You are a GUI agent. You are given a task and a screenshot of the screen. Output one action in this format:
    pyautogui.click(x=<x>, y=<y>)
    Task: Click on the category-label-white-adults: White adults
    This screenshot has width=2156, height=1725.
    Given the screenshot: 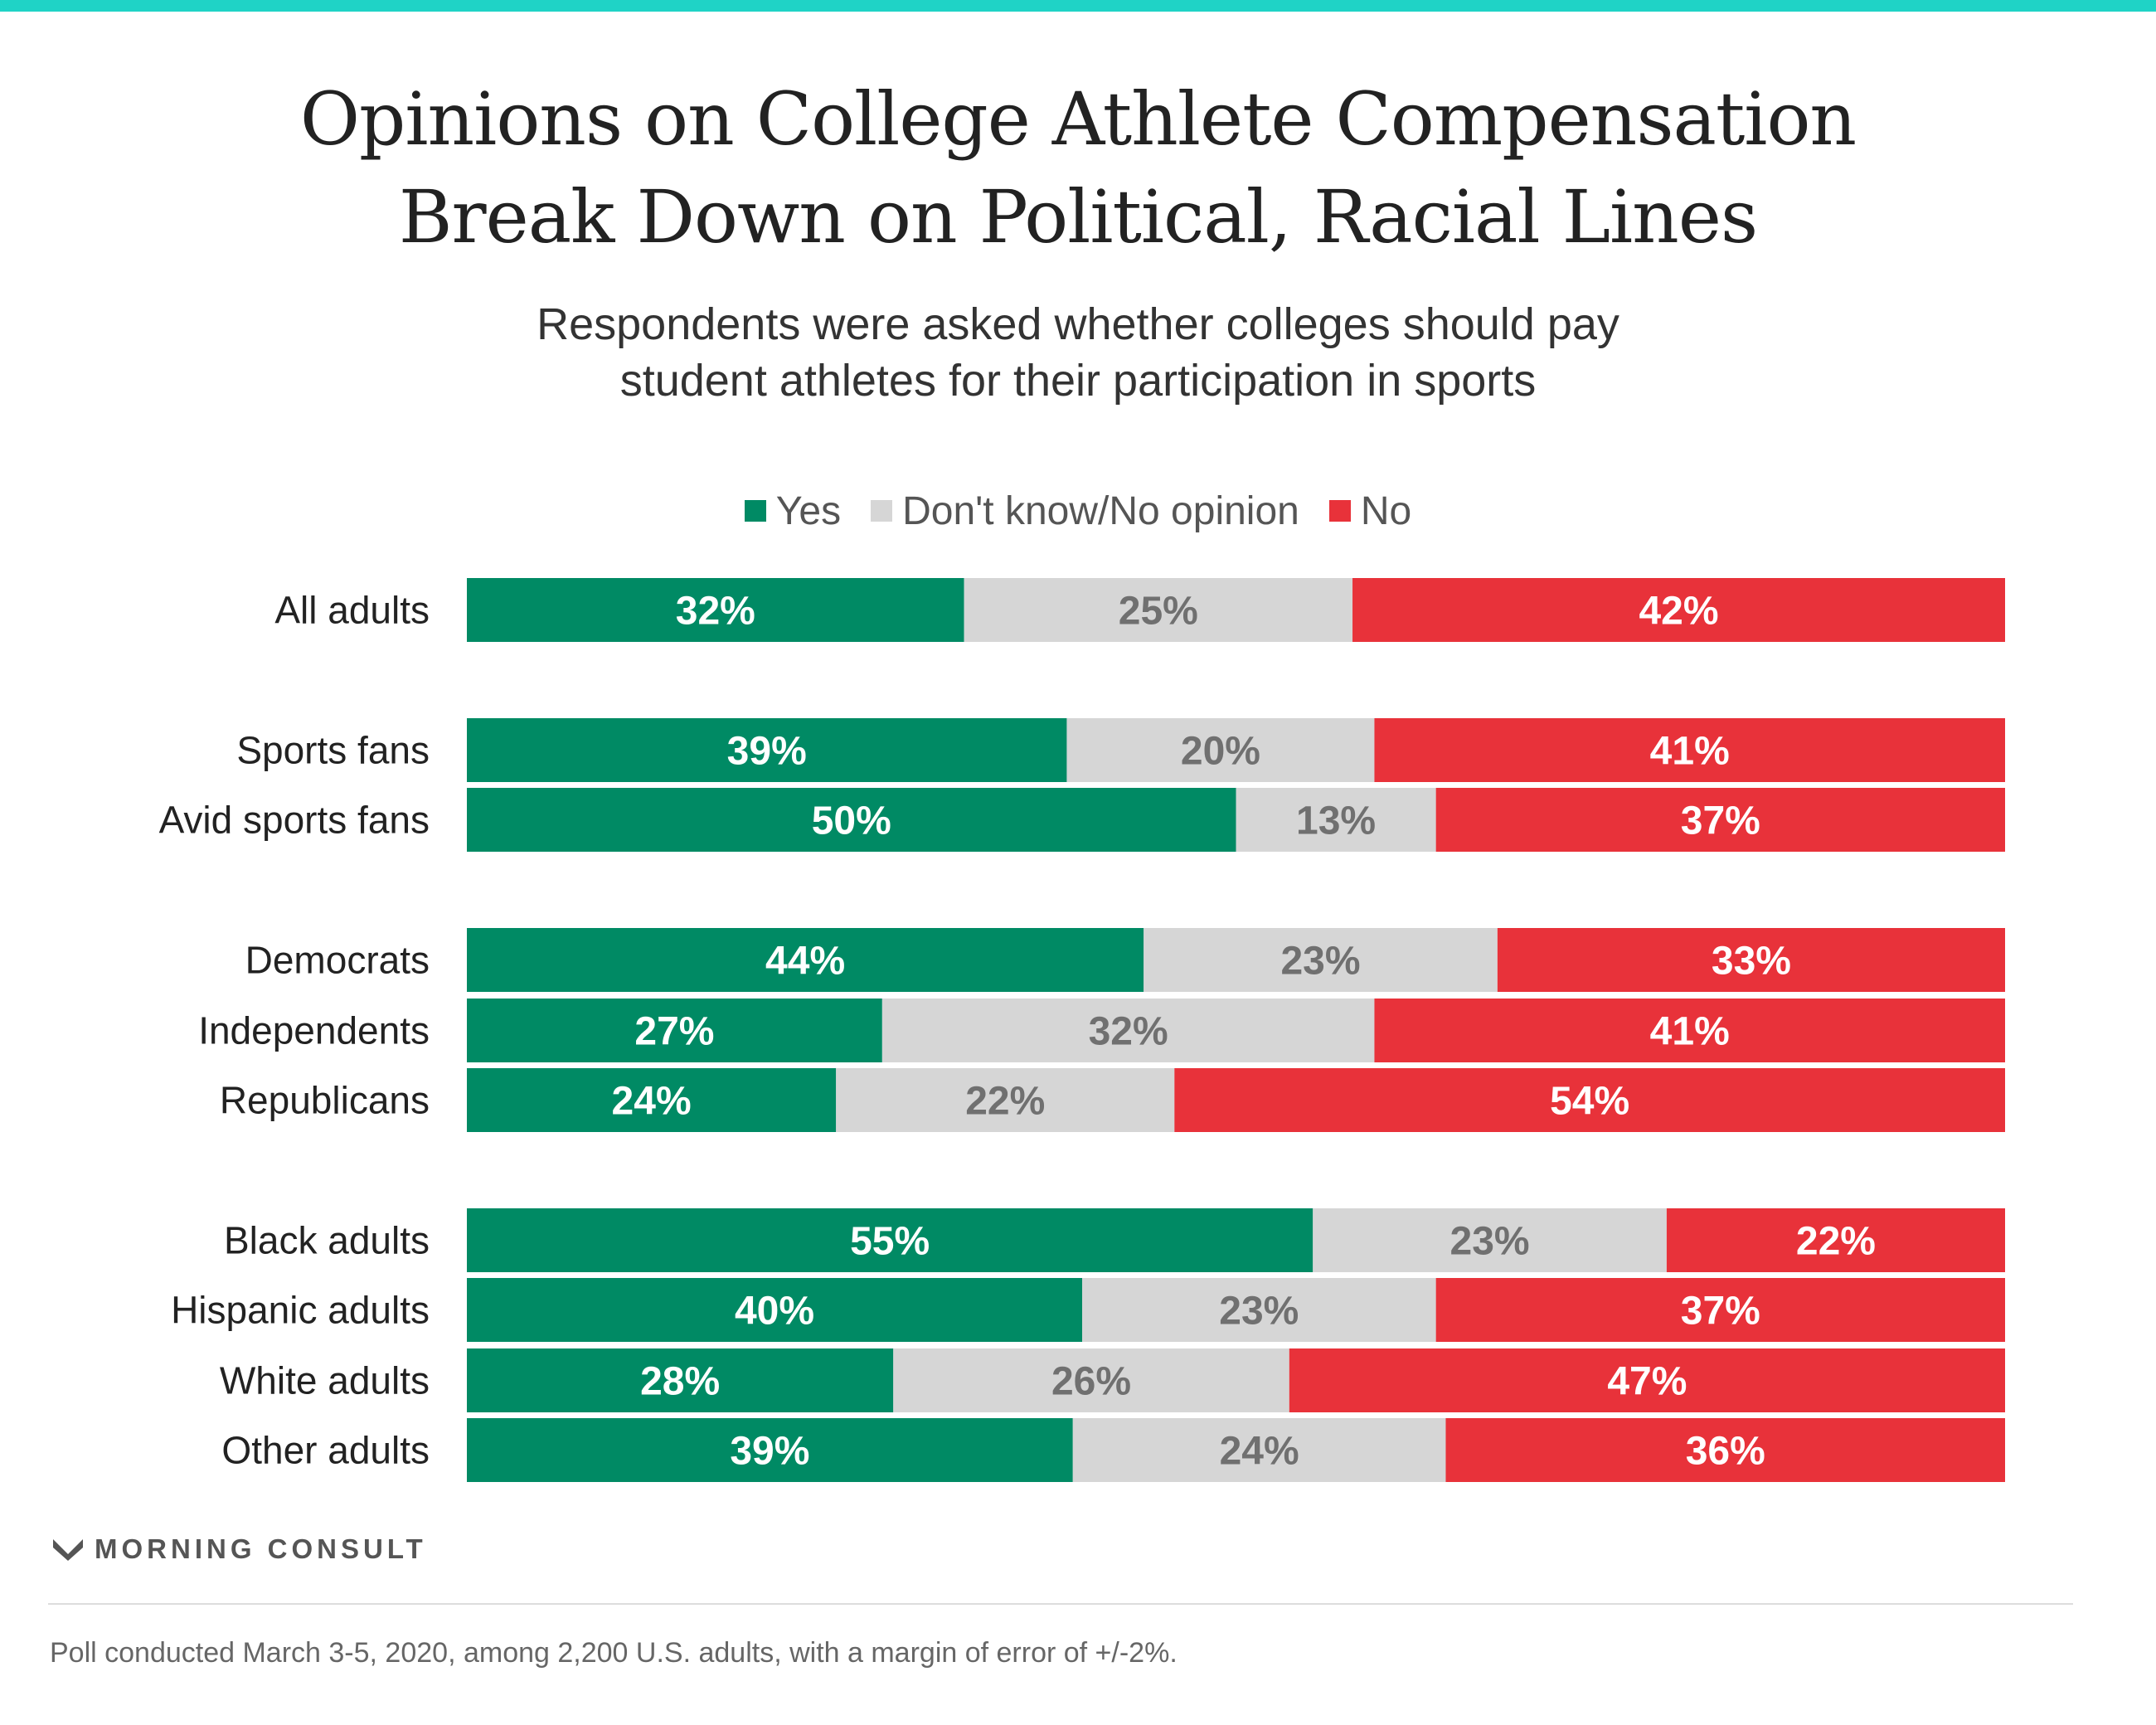 What is the action you would take?
    pyautogui.click(x=325, y=1381)
    